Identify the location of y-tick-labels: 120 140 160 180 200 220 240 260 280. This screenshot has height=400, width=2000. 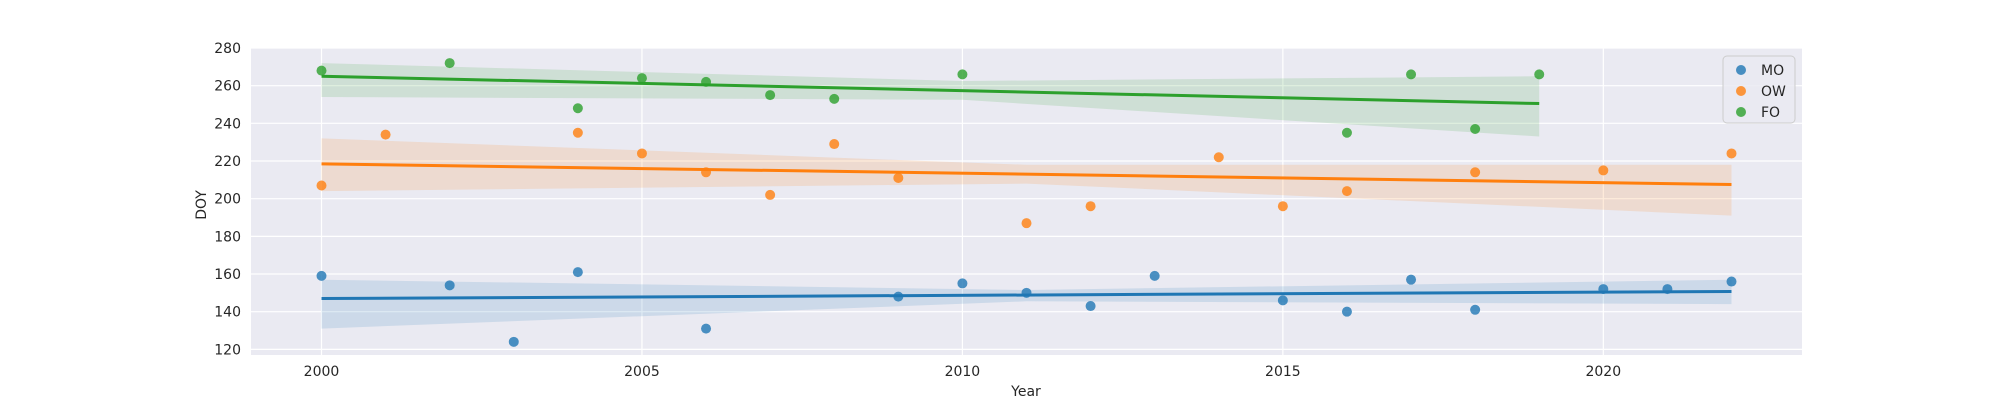
(227, 199).